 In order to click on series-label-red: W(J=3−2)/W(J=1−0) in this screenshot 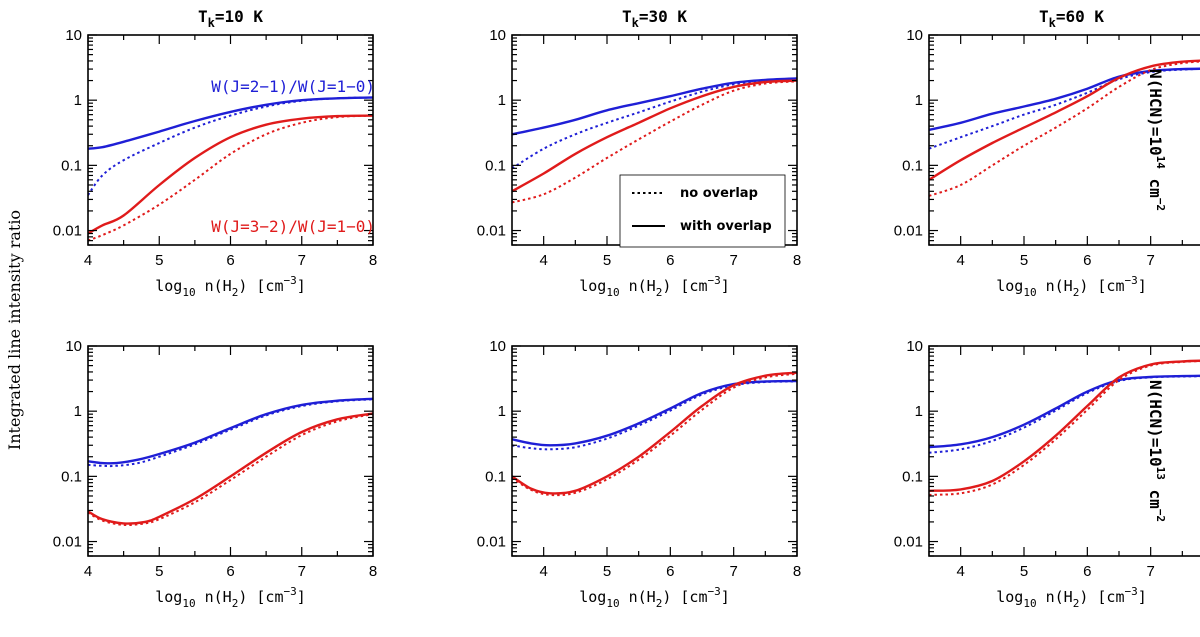, I will do `click(293, 226)`.